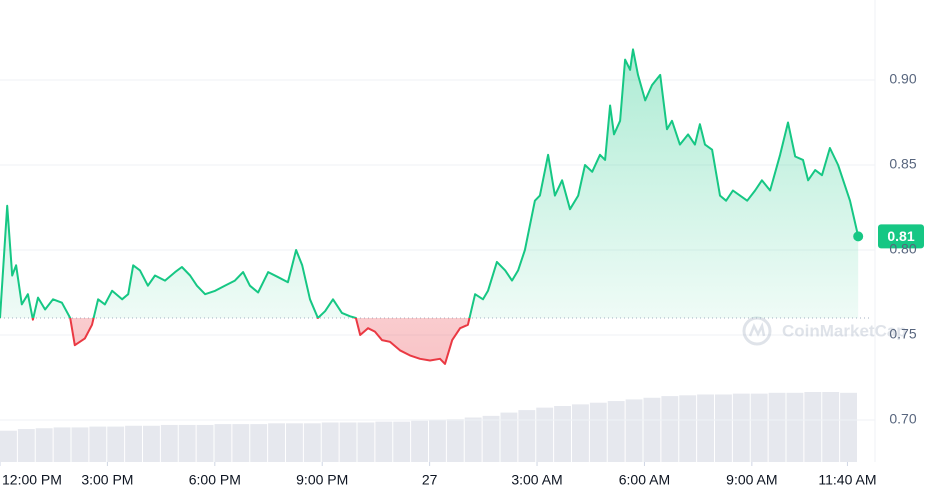  I want to click on y-tick-label: 0.80, so click(902, 249).